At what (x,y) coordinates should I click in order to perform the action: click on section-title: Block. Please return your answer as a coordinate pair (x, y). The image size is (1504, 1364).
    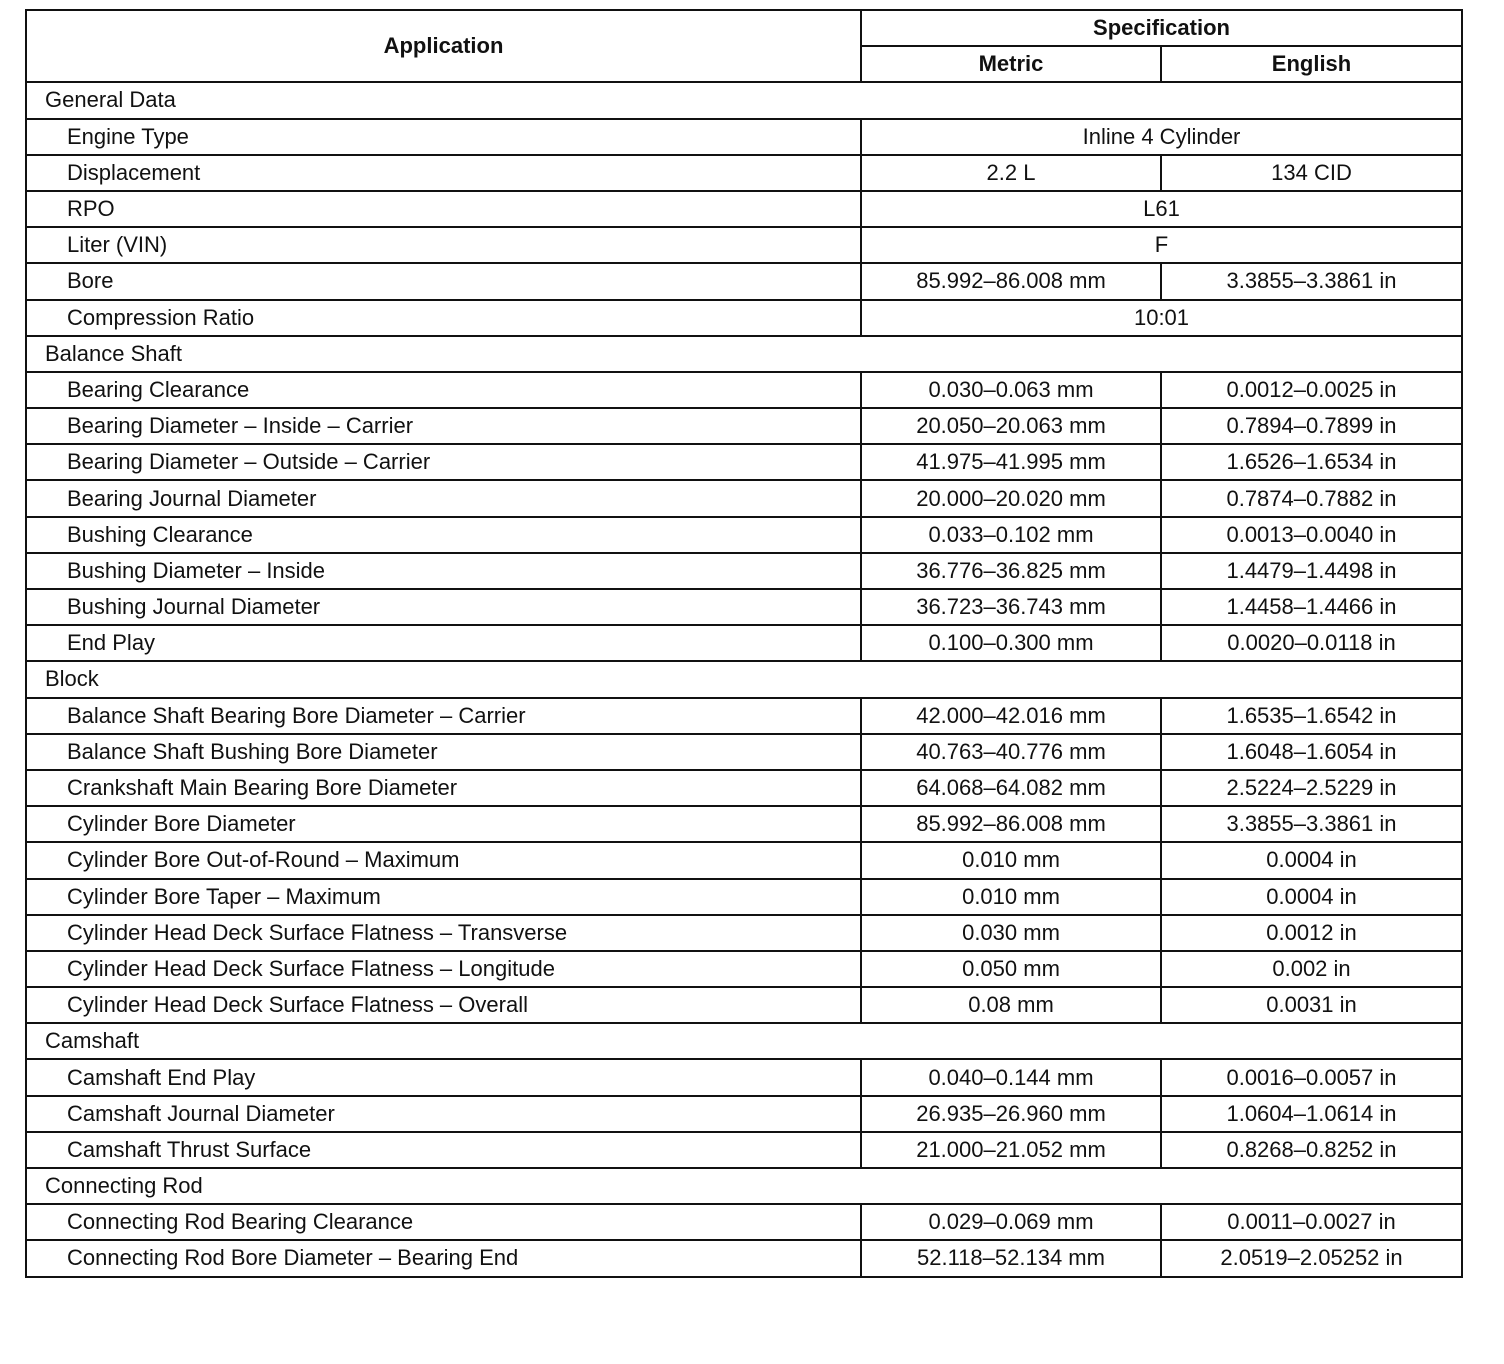
    Looking at the image, I should click on (744, 679).